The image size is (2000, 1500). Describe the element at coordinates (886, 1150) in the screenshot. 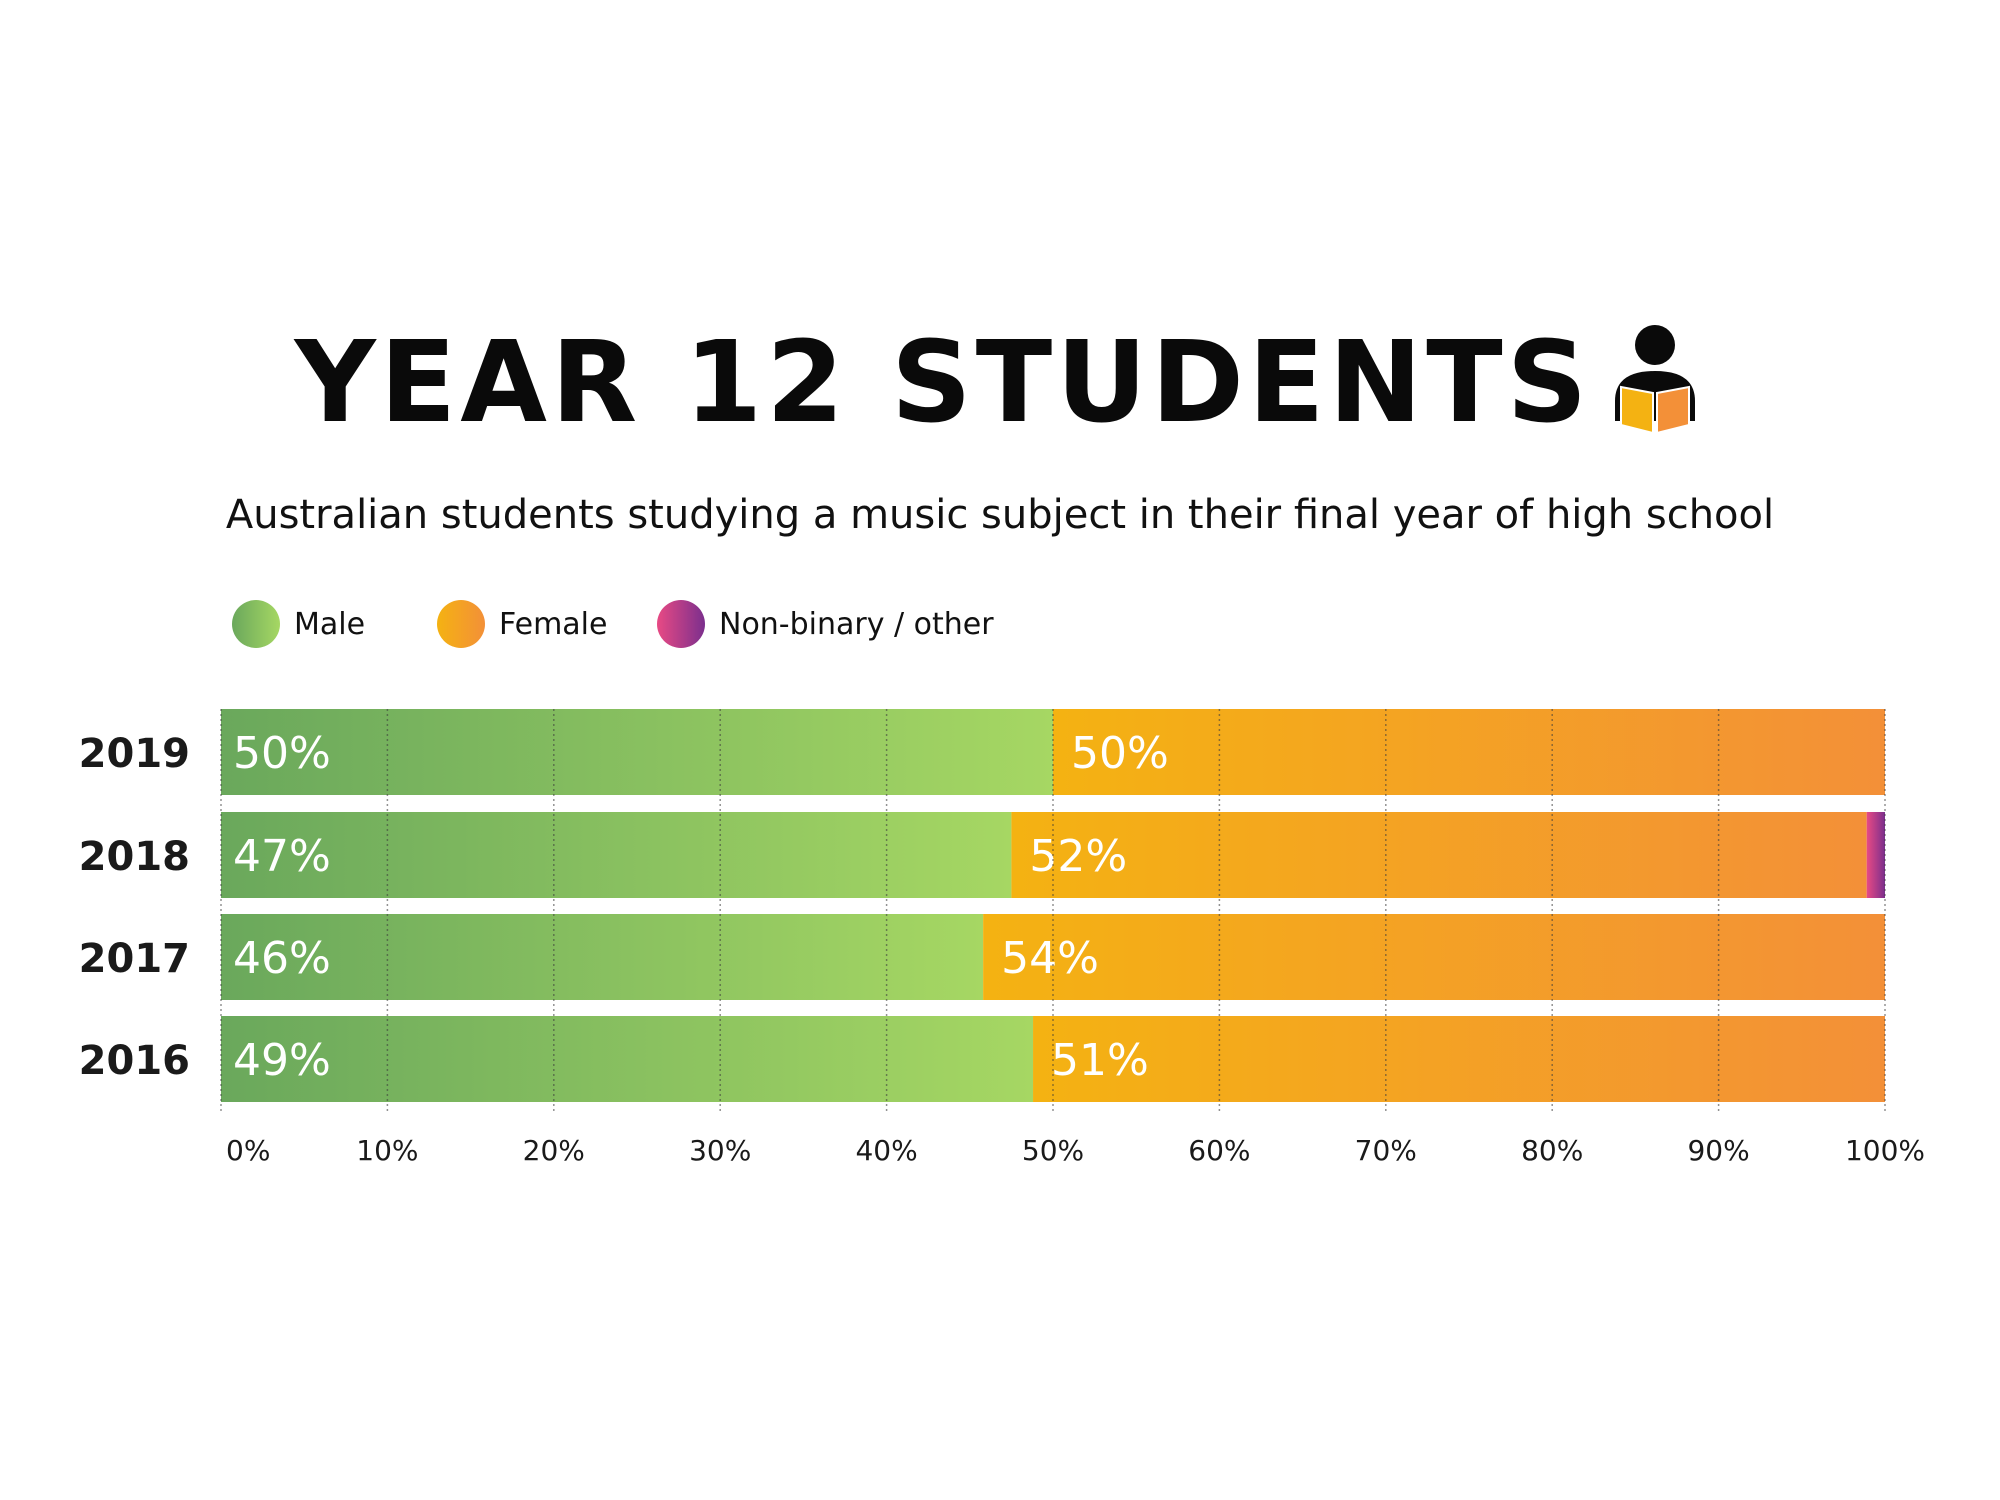

I see `x-tick-label-4: 40%` at that location.